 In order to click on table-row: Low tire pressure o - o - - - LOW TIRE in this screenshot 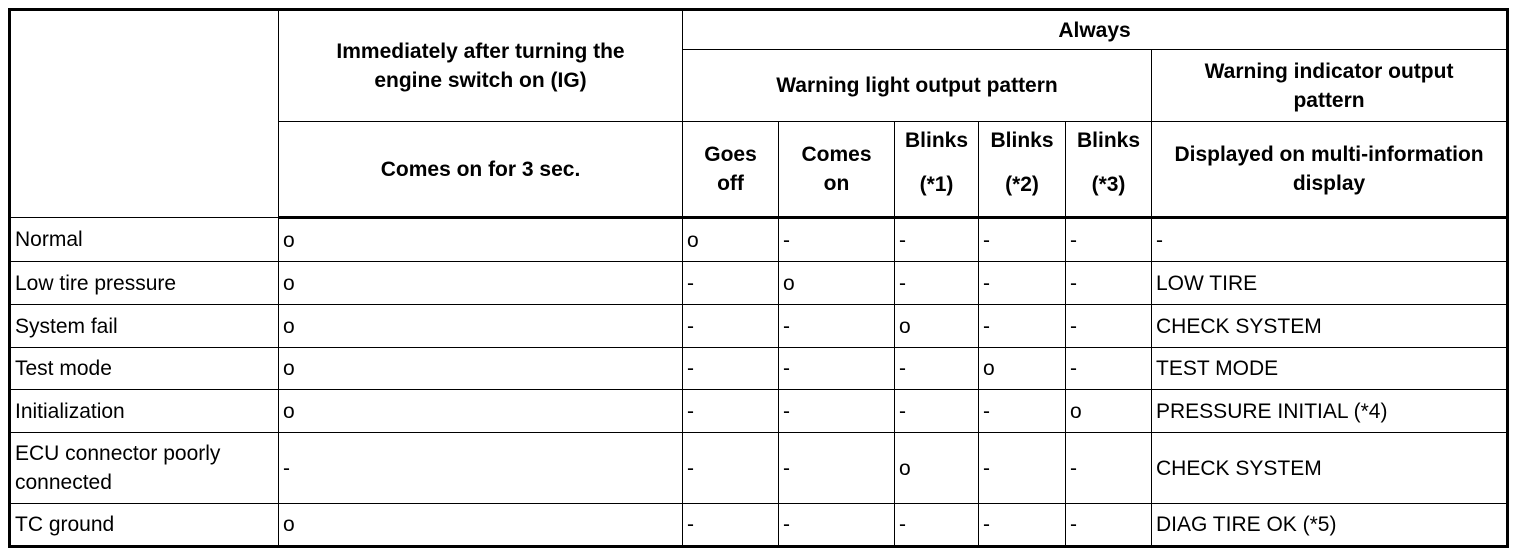, I will do `click(759, 283)`.